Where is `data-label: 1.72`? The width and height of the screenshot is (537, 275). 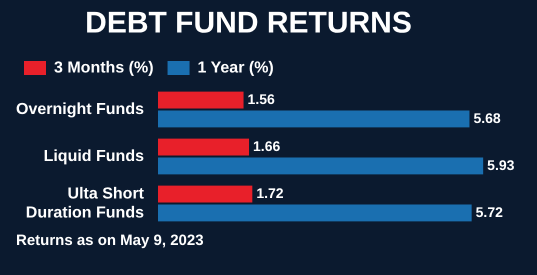 data-label: 1.72 is located at coordinates (270, 192).